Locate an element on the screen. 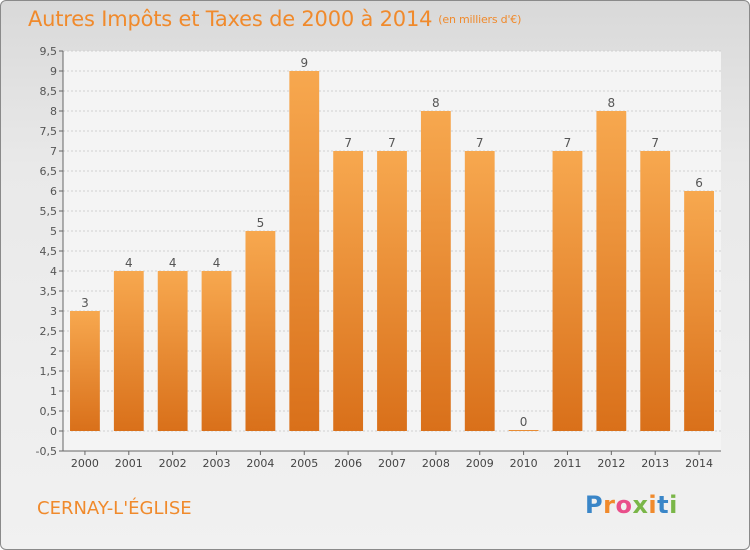  y-tick-label: 1,5 is located at coordinates (49, 371).